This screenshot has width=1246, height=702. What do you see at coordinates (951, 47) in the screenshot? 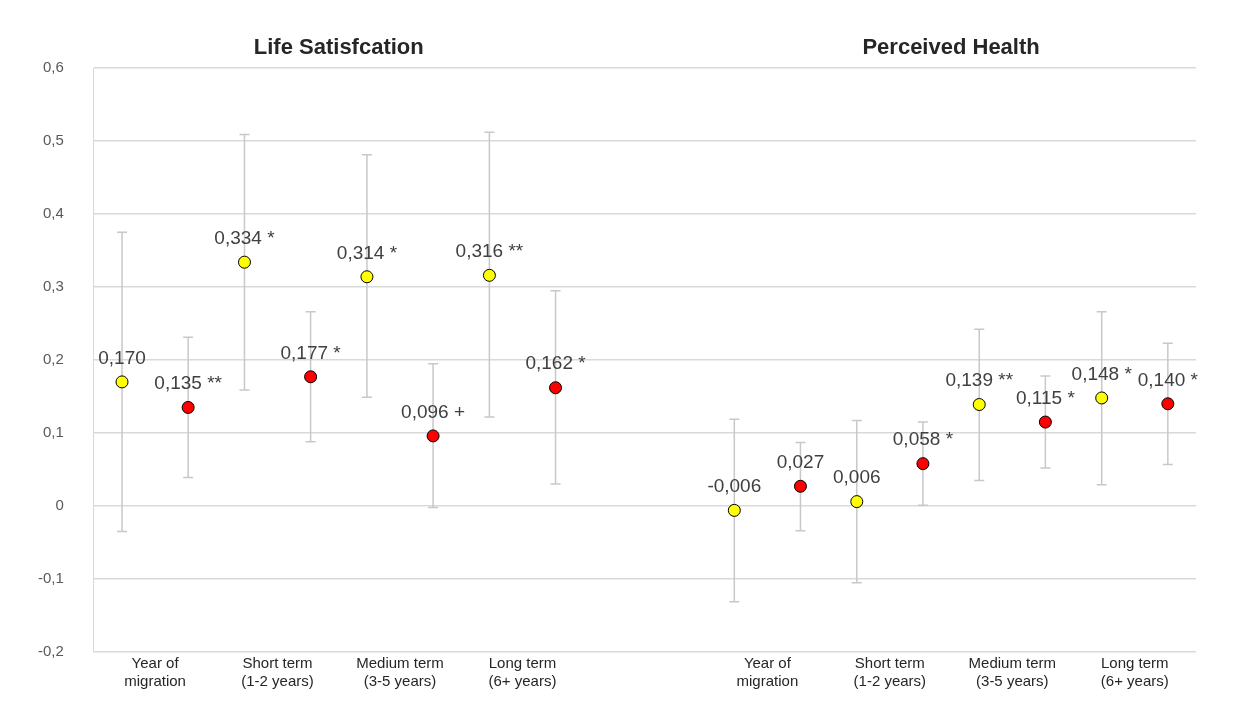
I see `text: Perceived Health` at bounding box center [951, 47].